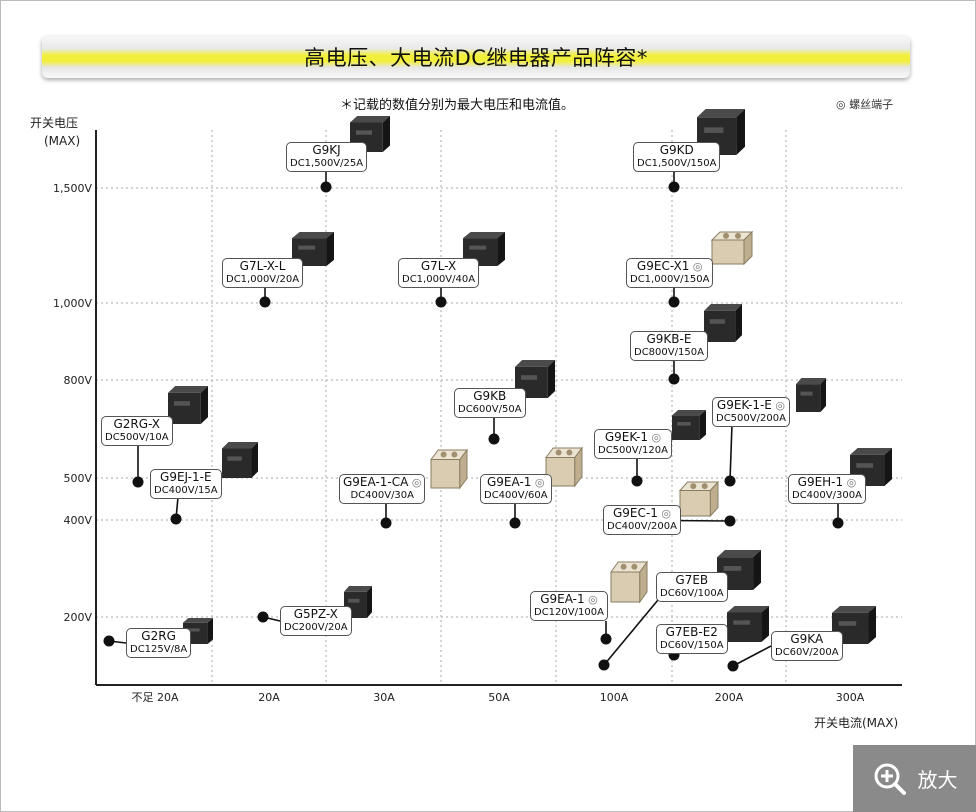 This screenshot has height=812, width=976. I want to click on point-label: G9EH-1 ◎ DC400V/300A, so click(827, 489).